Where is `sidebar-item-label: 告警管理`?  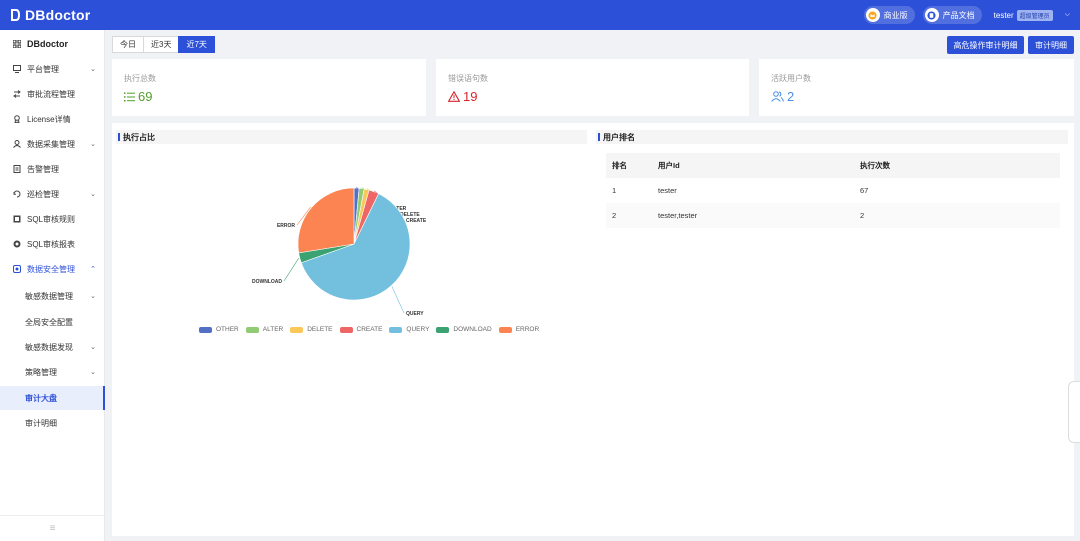
sidebar-item-label: 告警管理 is located at coordinates (43, 169).